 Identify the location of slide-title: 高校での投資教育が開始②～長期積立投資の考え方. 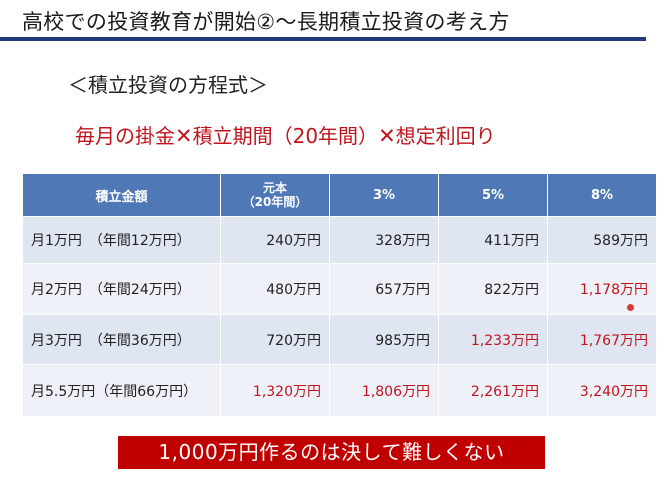
(266, 22).